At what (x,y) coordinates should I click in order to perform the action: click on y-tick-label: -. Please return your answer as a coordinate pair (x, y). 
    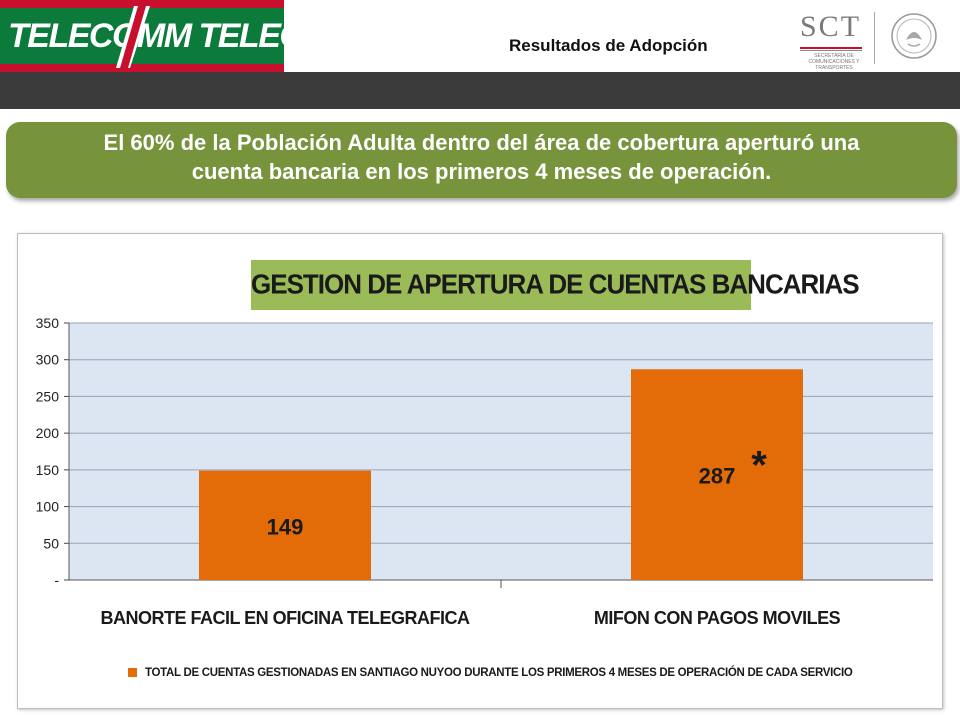
    Looking at the image, I should click on (56, 580).